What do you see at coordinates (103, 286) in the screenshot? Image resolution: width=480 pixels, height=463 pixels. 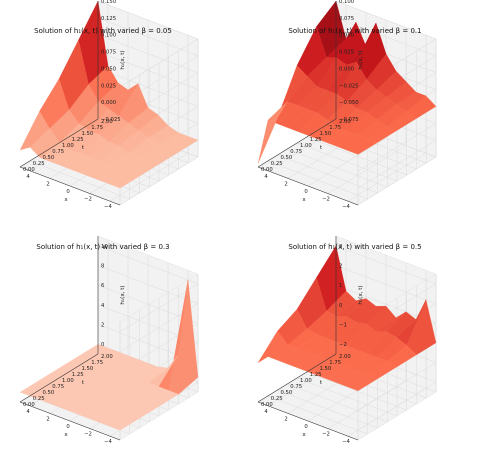 I see `z-tick-label: 6` at bounding box center [103, 286].